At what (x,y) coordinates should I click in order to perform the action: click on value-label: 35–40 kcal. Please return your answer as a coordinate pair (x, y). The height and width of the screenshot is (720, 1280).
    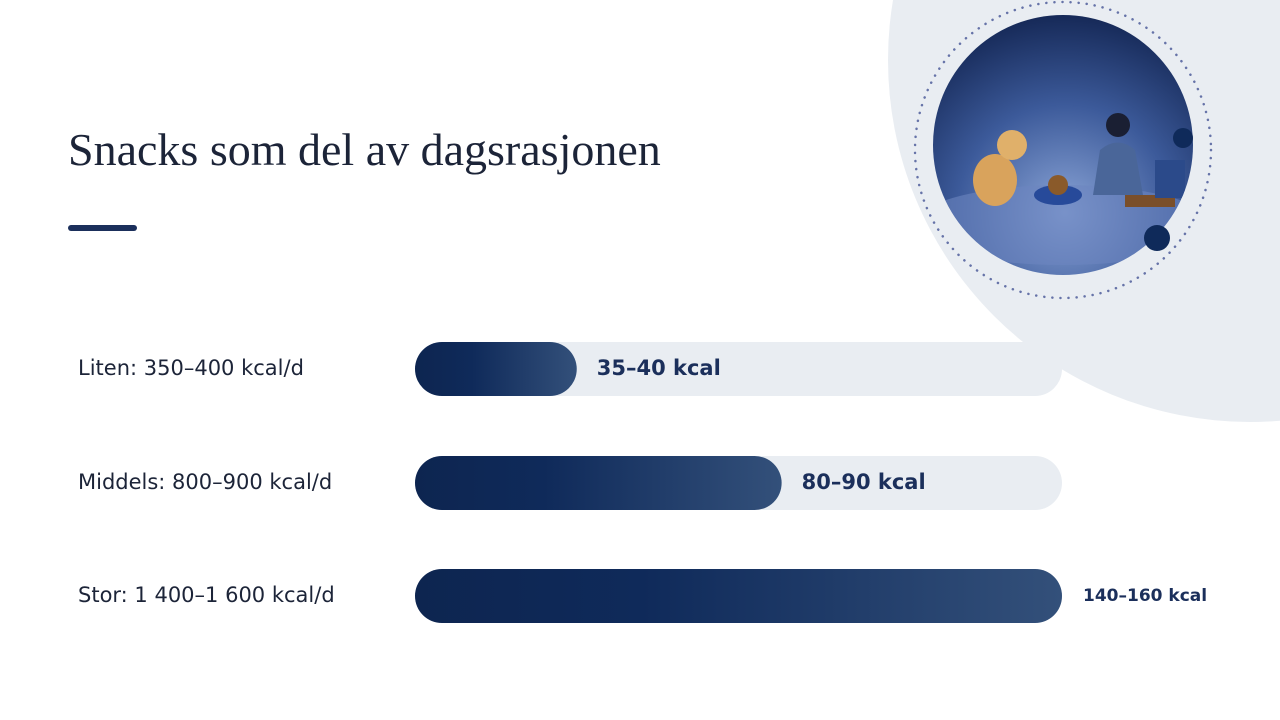
    Looking at the image, I should click on (659, 368).